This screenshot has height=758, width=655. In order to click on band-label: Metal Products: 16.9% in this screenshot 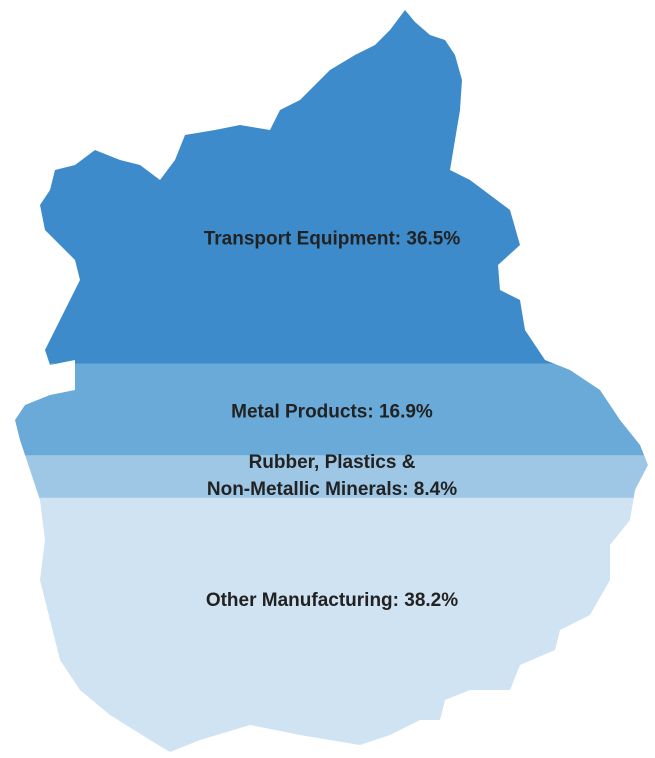, I will do `click(332, 412)`.